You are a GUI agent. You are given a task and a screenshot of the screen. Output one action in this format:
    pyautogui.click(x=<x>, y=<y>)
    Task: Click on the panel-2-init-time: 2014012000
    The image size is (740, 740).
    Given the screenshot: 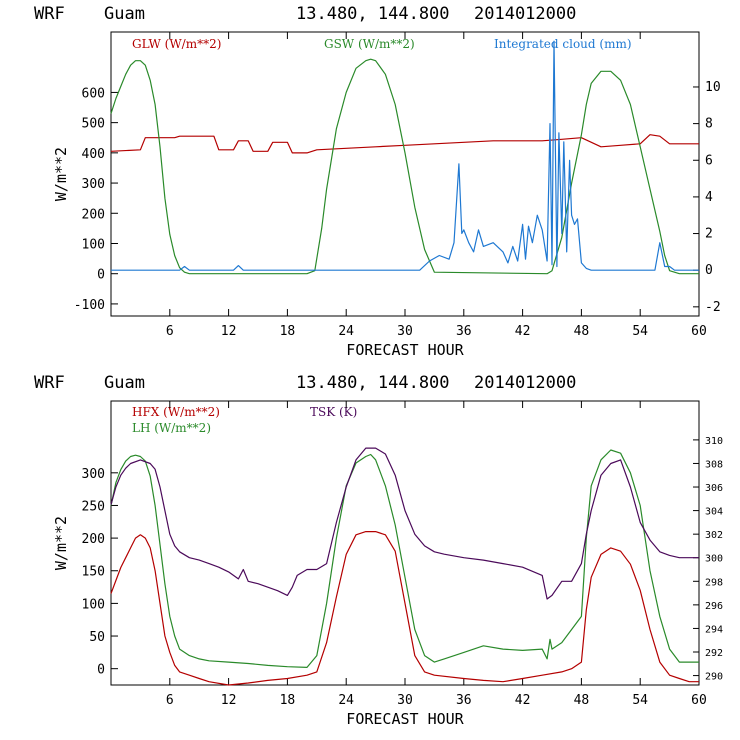 What is the action you would take?
    pyautogui.click(x=525, y=383)
    